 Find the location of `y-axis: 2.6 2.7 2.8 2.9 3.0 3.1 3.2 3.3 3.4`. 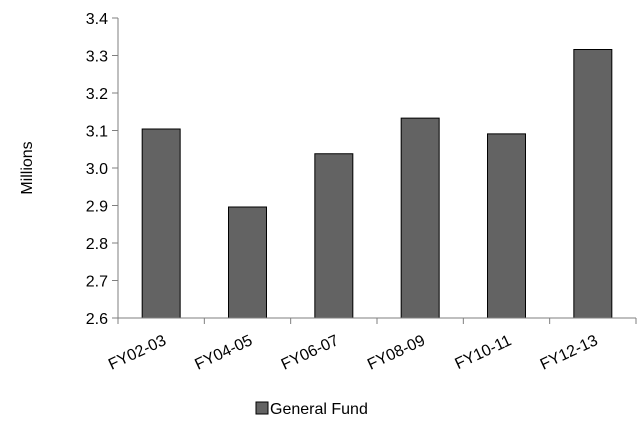

y-axis: 2.6 2.7 2.8 2.9 3.0 3.1 3.2 3.3 3.4 is located at coordinates (102, 169).